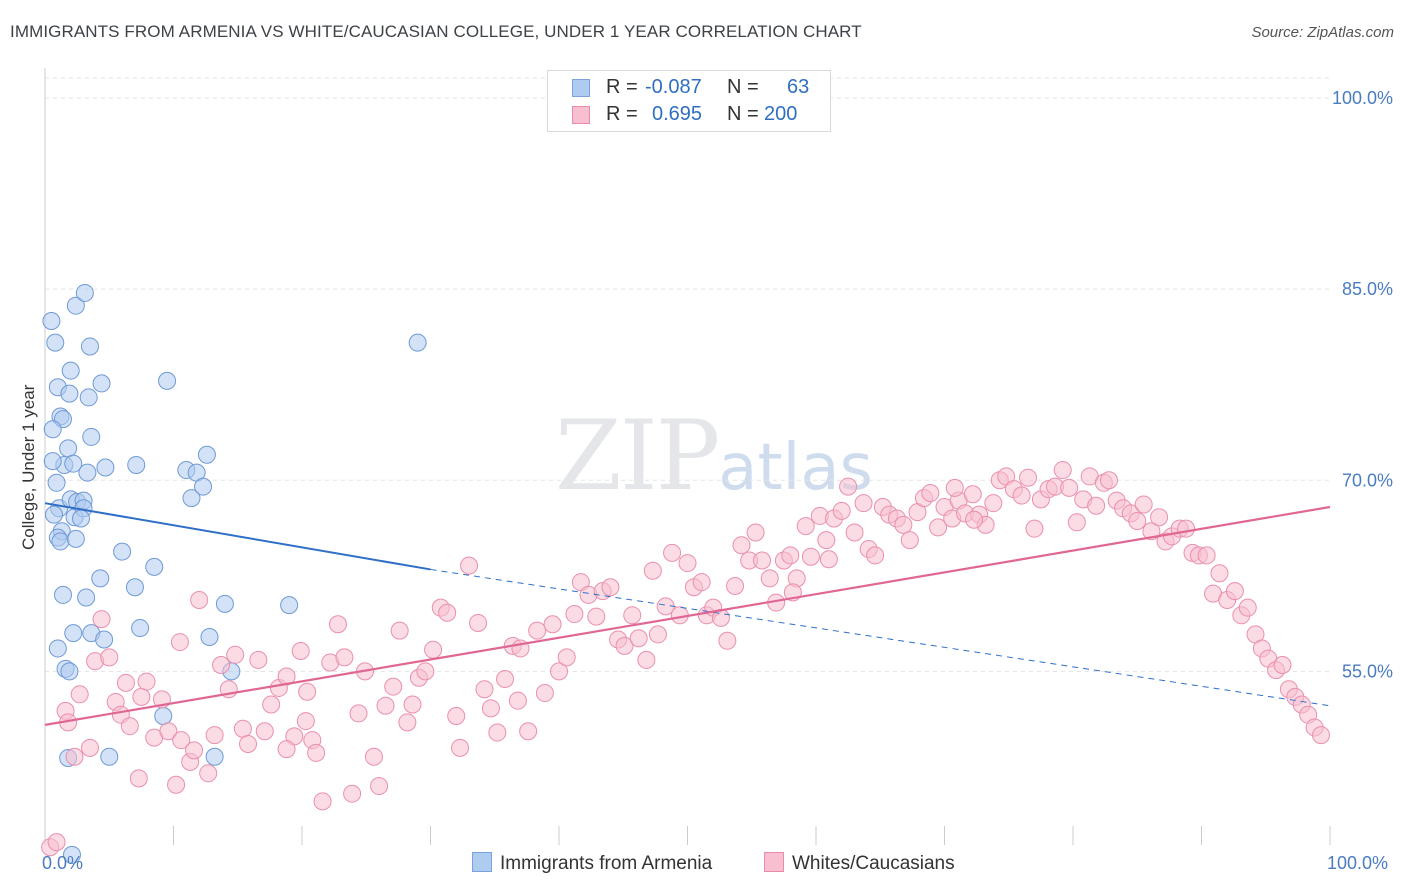  I want to click on legend-r-value: 0.695, so click(677, 114).